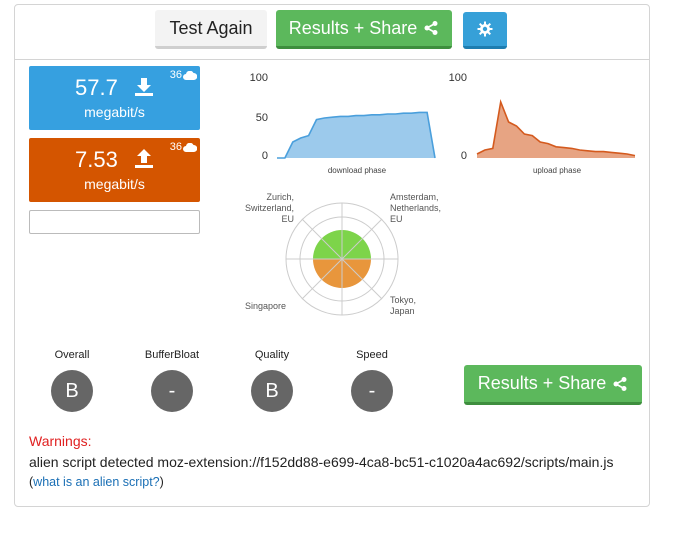 The width and height of the screenshot is (677, 537). I want to click on test-again-button: Test Again, so click(211, 29).